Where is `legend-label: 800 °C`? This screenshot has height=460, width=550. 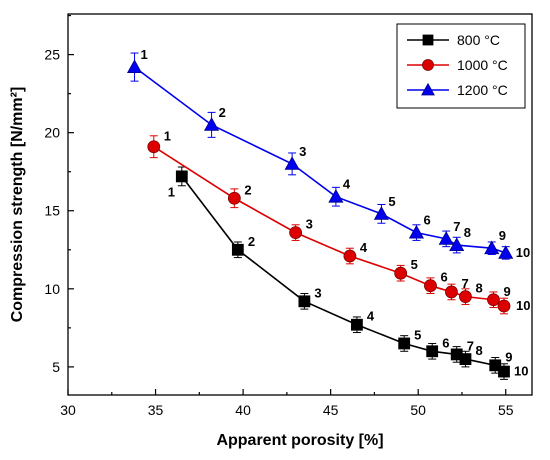
legend-label: 800 °C is located at coordinates (478, 40).